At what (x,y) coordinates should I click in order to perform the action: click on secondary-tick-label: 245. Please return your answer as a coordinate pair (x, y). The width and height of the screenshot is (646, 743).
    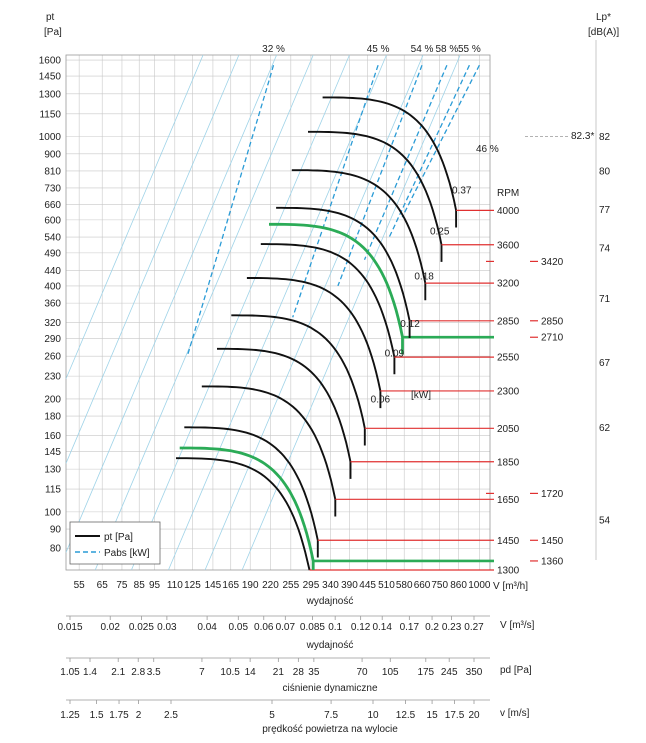
    Looking at the image, I should click on (449, 672).